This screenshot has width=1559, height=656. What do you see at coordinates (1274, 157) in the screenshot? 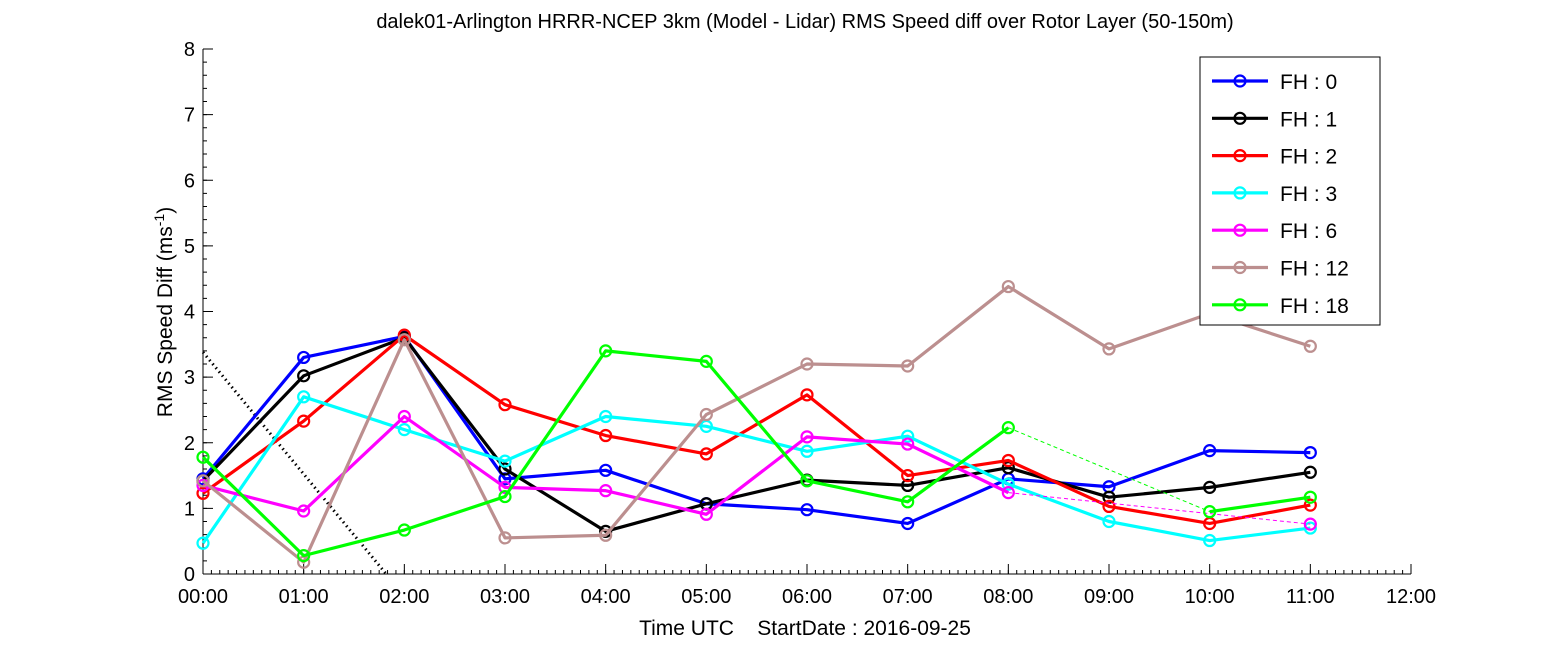
I see `legend-item: FH : 2` at bounding box center [1274, 157].